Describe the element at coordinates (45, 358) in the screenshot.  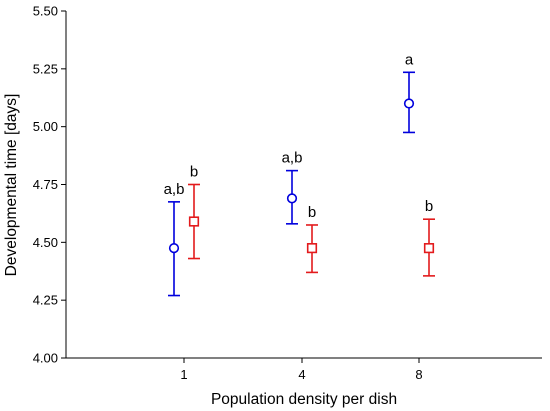
I see `y-tick-label: 4.00` at that location.